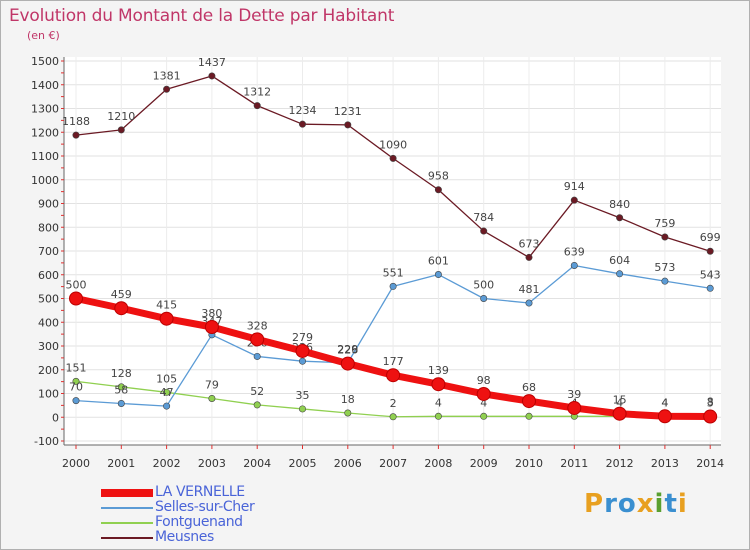 This screenshot has height=550, width=750. What do you see at coordinates (710, 274) in the screenshot?
I see `data-label: 543` at bounding box center [710, 274].